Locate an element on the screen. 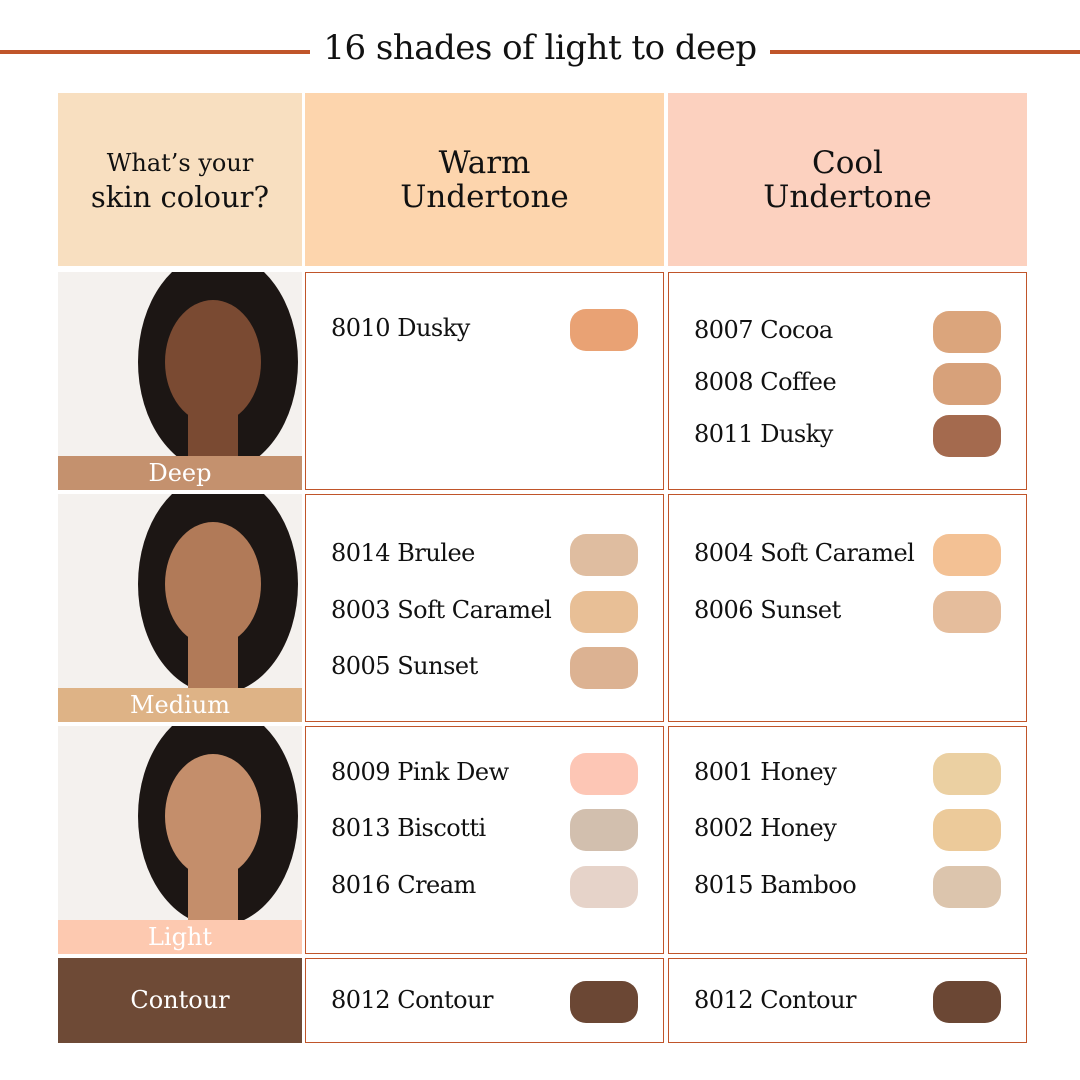 This screenshot has height=1080, width=1080. shade-name: 8010 Dusky is located at coordinates (400, 328).